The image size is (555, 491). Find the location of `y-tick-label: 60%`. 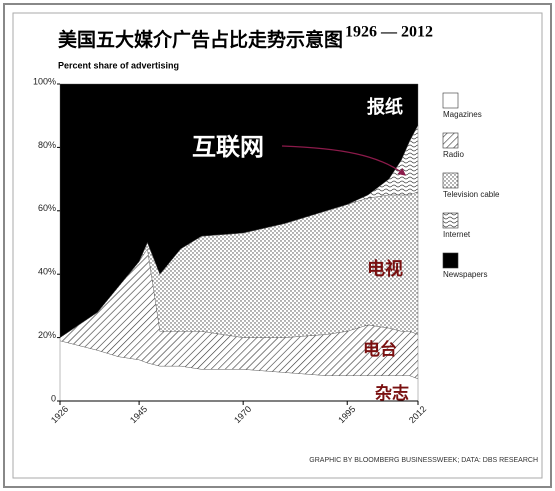

y-tick-label: 60% is located at coordinates (47, 208).